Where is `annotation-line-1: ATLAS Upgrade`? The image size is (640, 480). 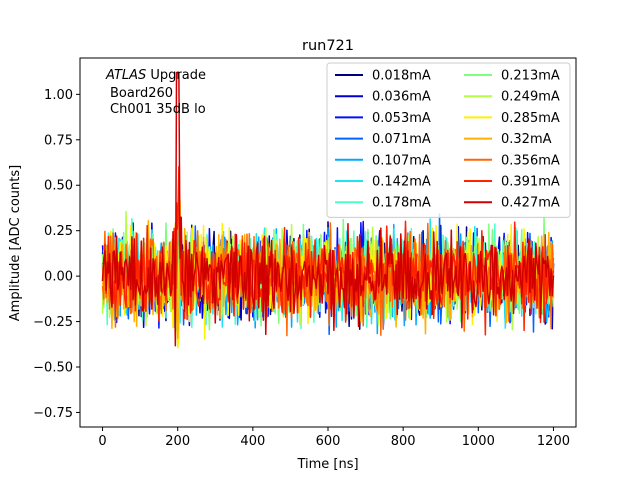 annotation-line-1: ATLAS Upgrade is located at coordinates (155, 75).